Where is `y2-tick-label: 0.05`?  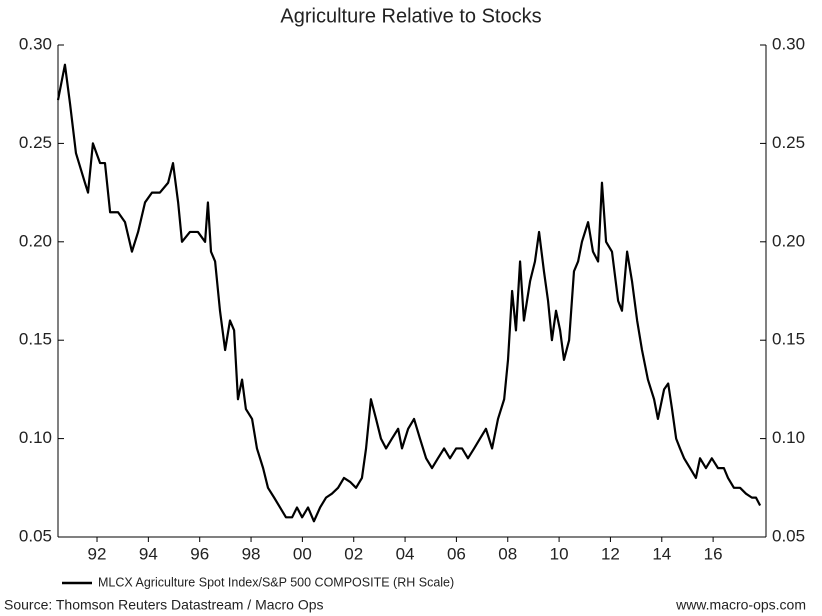
y2-tick-label: 0.05 is located at coordinates (788, 535).